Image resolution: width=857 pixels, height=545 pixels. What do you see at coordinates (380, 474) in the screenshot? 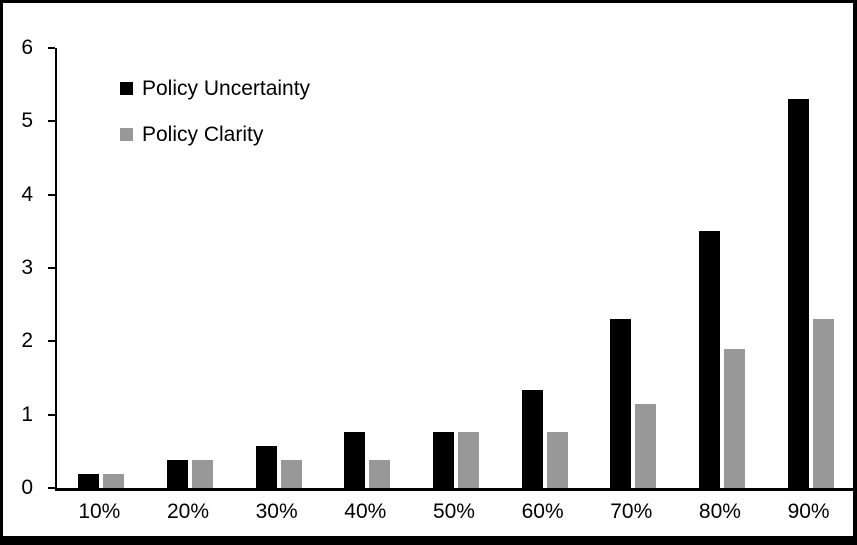
I see `bar-policy-clarity-40%` at bounding box center [380, 474].